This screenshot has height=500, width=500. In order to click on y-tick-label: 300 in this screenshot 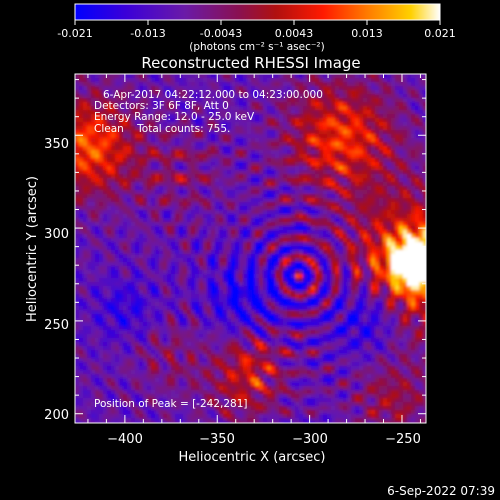, I will do `click(56, 234)`.